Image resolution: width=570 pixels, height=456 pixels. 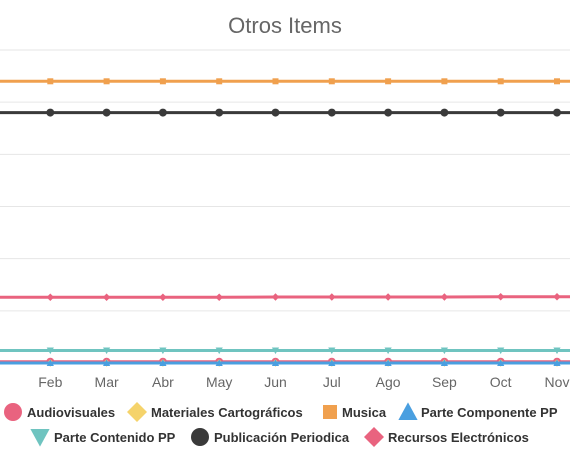 What do you see at coordinates (50, 382) in the screenshot?
I see `x-tick-label: Feb` at bounding box center [50, 382].